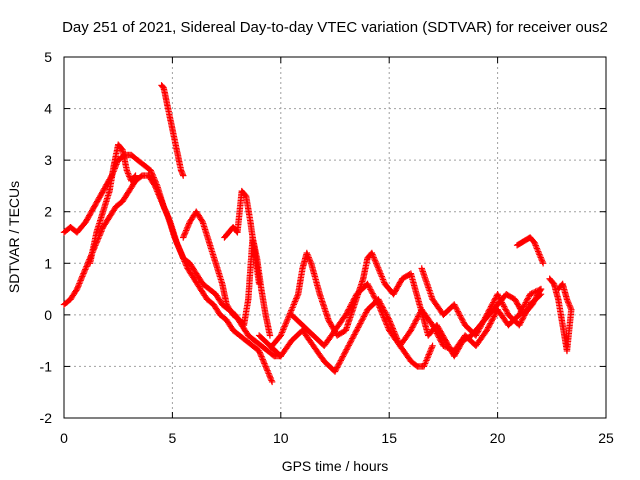 The image size is (640, 480). What do you see at coordinates (498, 438) in the screenshot?
I see `x-tick-label: 20` at bounding box center [498, 438].